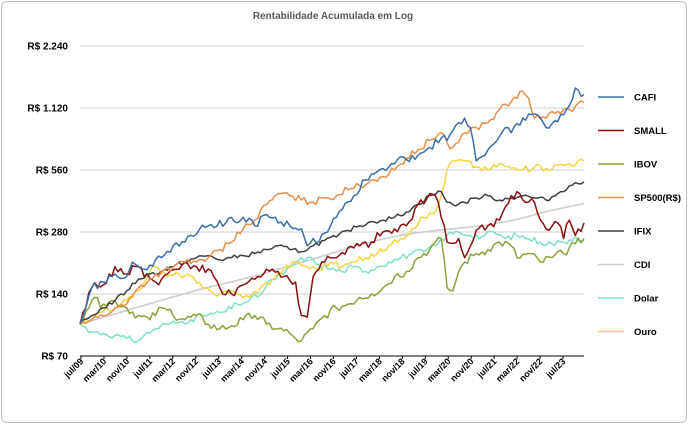 The image size is (690, 426). I want to click on legend-label: IFIX, so click(643, 232).